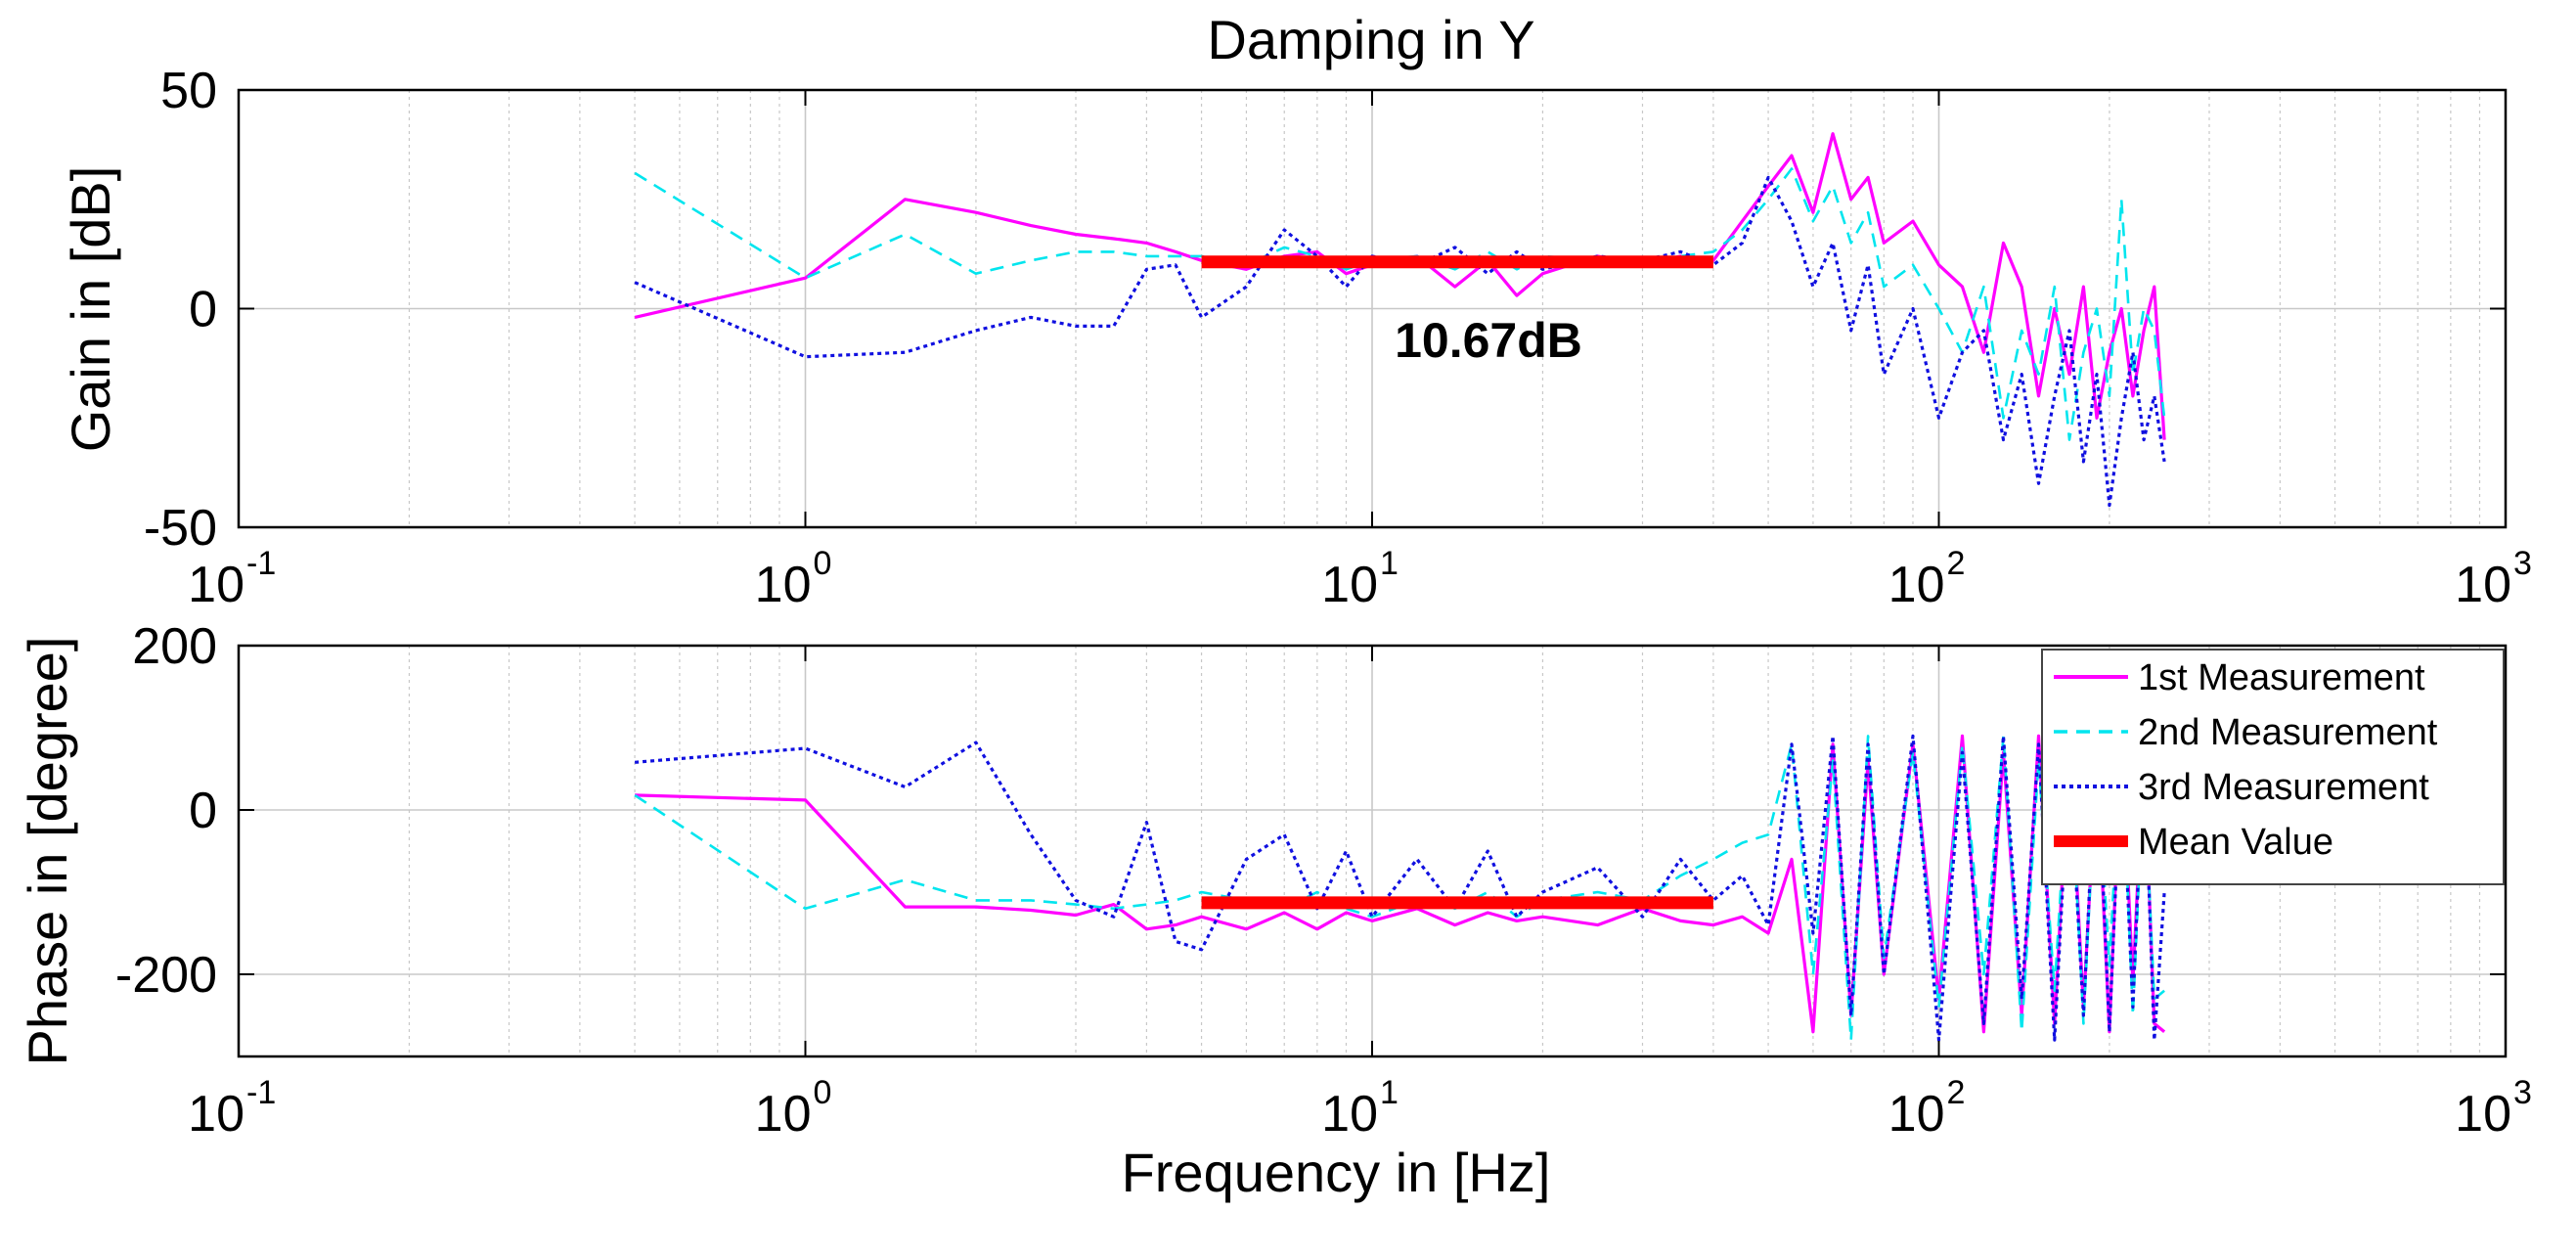 This screenshot has width=2576, height=1257. Describe the element at coordinates (261, 563) in the screenshot. I see `gain-xtick-exponent: -1` at that location.